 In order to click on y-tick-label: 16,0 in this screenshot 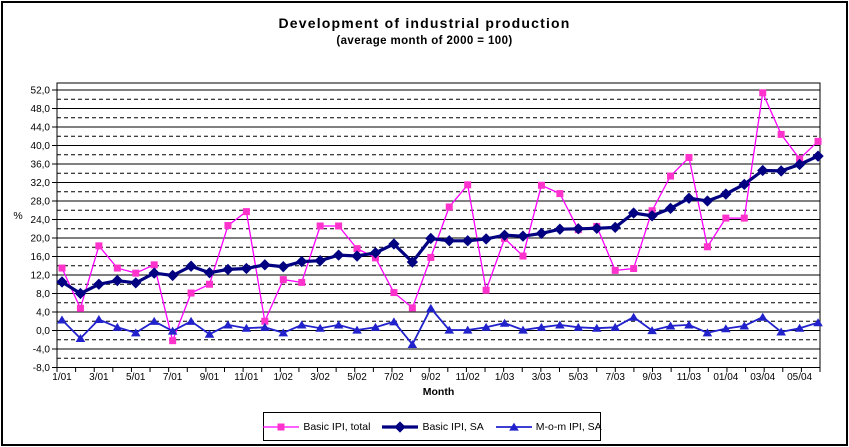, I will do `click(41, 257)`.